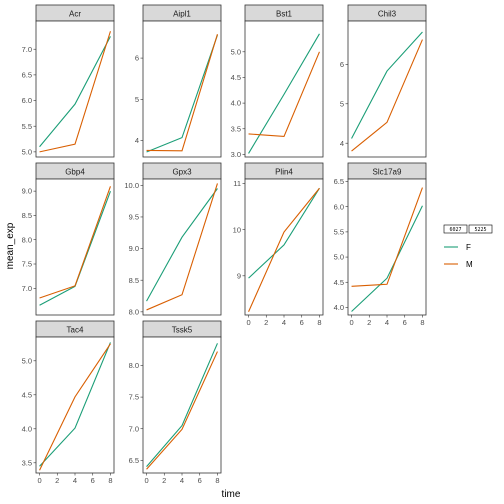  I want to click on facet-strip-label: Acr, so click(75, 14).